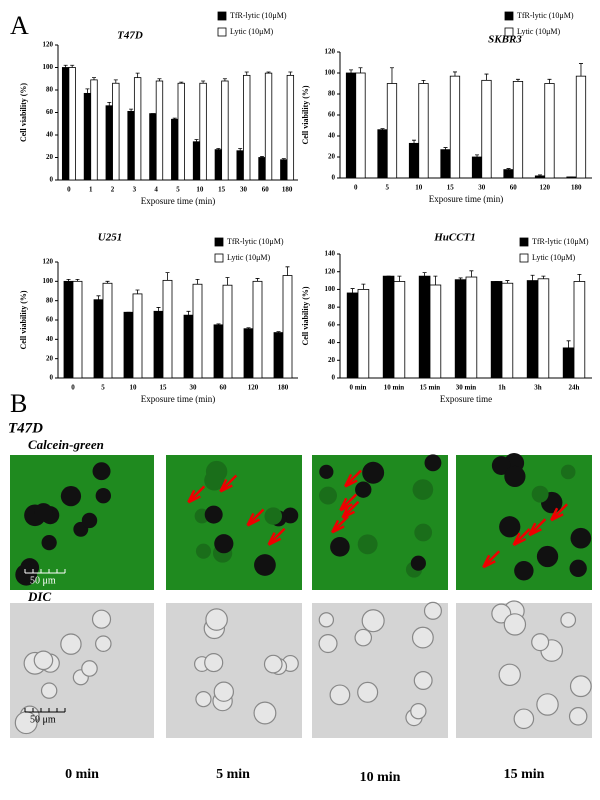  Describe the element at coordinates (82, 774) in the screenshot. I see `time-label: 0 min` at that location.